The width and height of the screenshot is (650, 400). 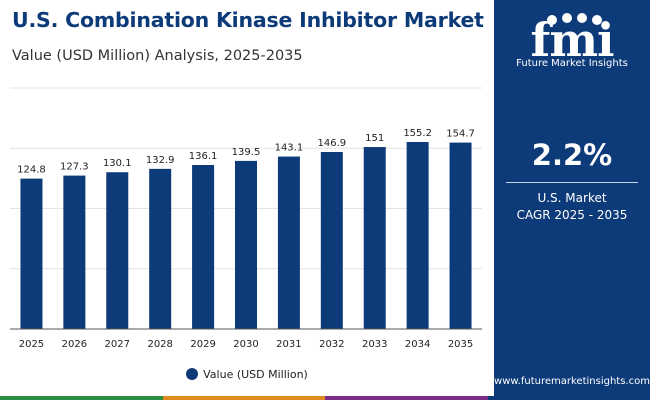 What do you see at coordinates (573, 40) in the screenshot?
I see `fmi-logo: fmi` at bounding box center [573, 40].